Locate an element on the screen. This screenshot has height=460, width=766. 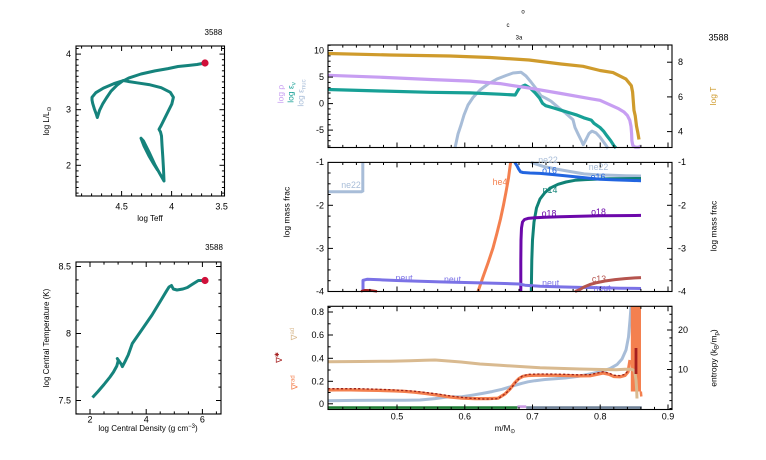
svg-text: log T is located at coordinates (713, 96).